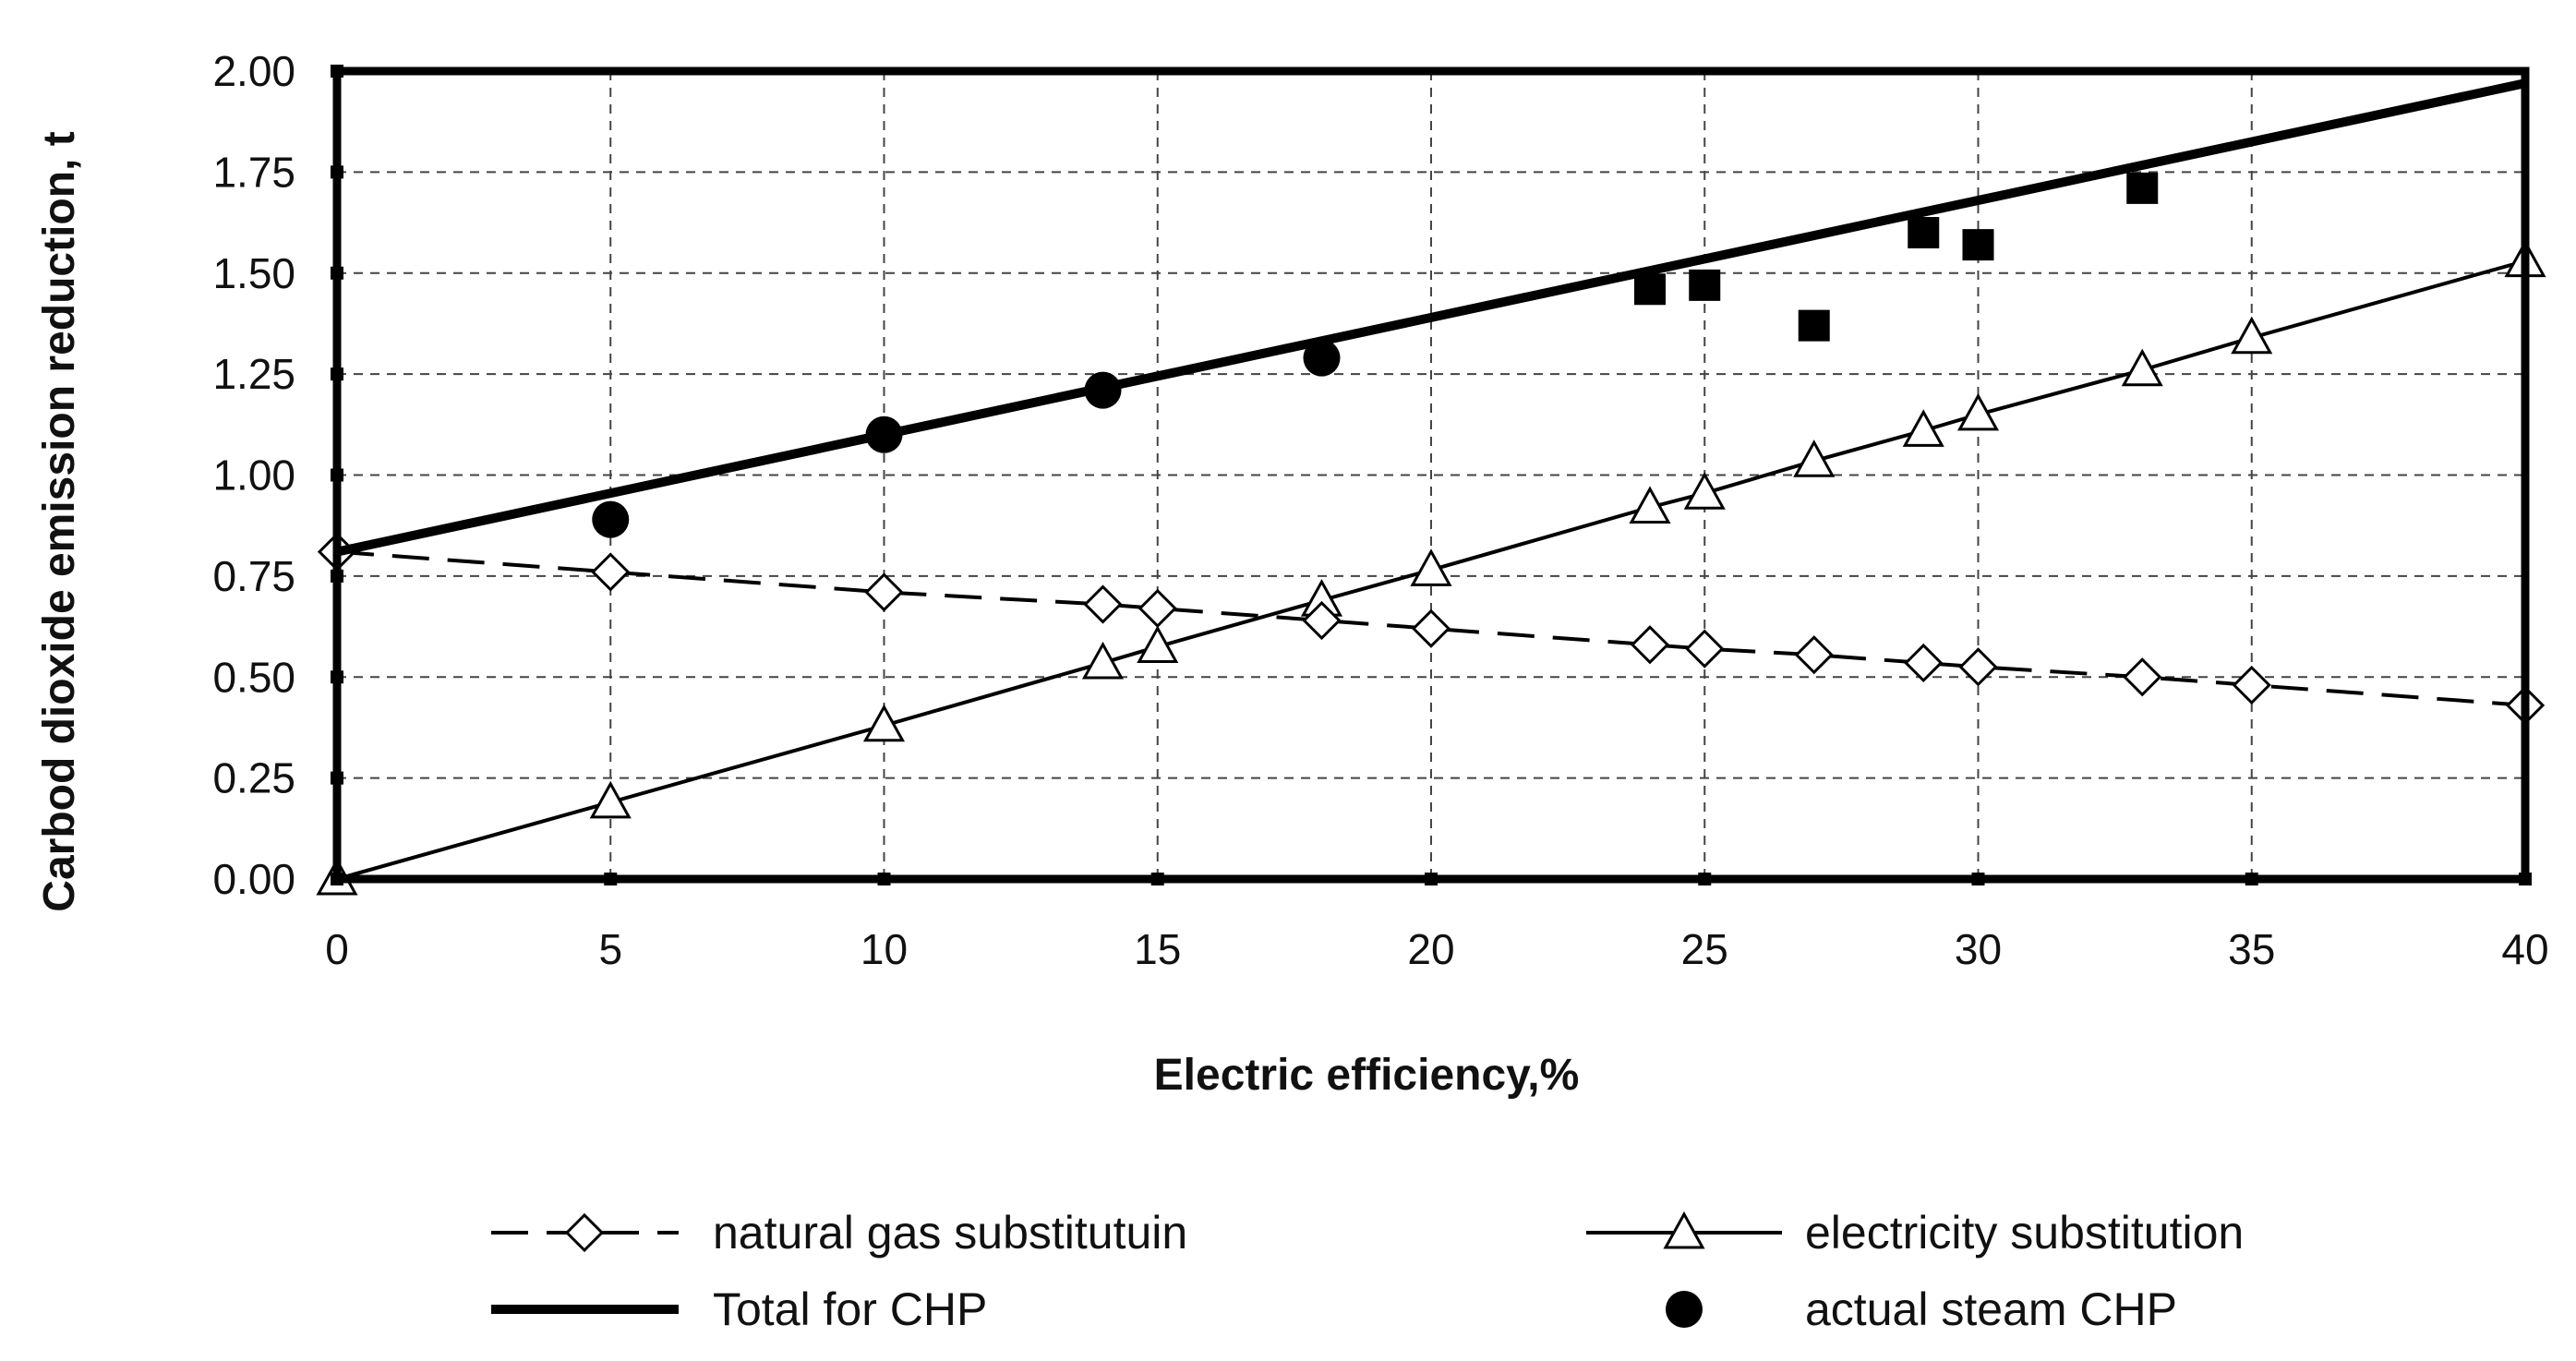  Describe the element at coordinates (2251, 949) in the screenshot. I see `x-tick-label: 35` at that location.